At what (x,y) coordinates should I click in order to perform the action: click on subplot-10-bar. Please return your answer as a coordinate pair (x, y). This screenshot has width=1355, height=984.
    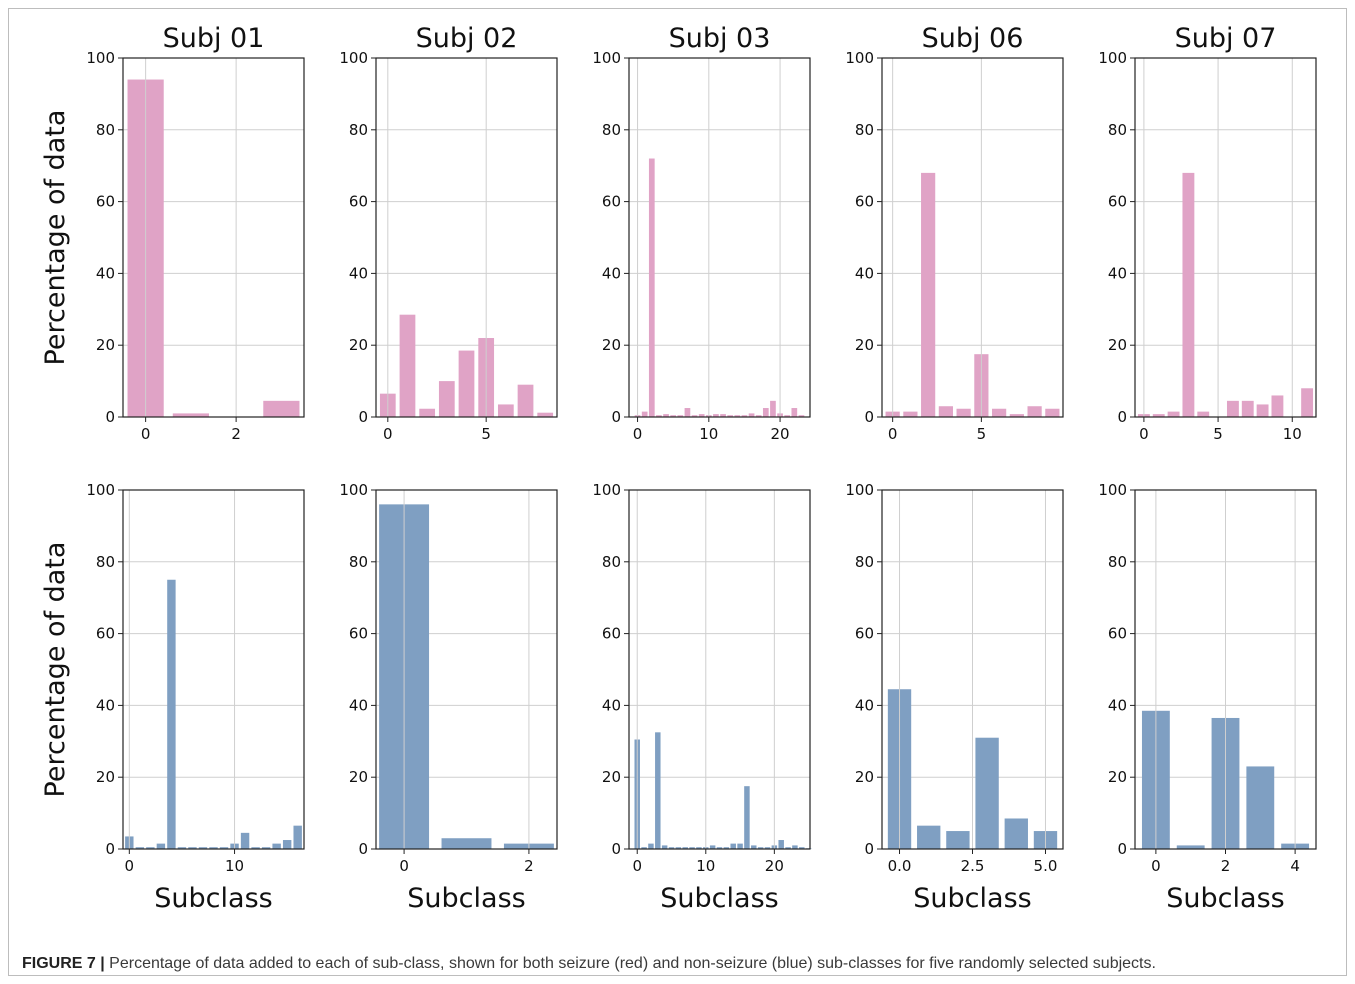
    Looking at the image, I should click on (1190, 847).